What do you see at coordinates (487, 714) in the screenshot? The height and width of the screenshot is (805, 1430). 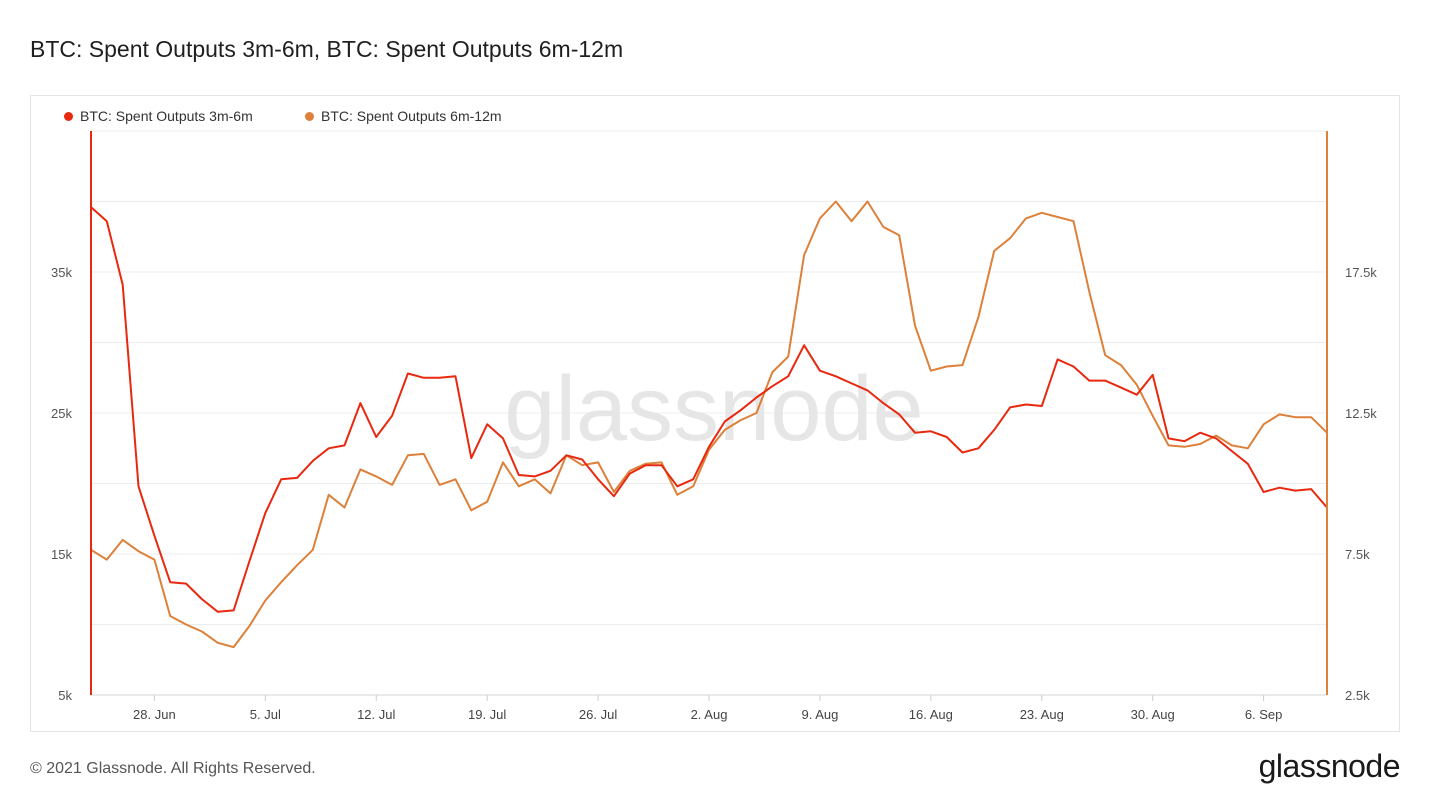 I see `x-tick-label: 19. Jul` at bounding box center [487, 714].